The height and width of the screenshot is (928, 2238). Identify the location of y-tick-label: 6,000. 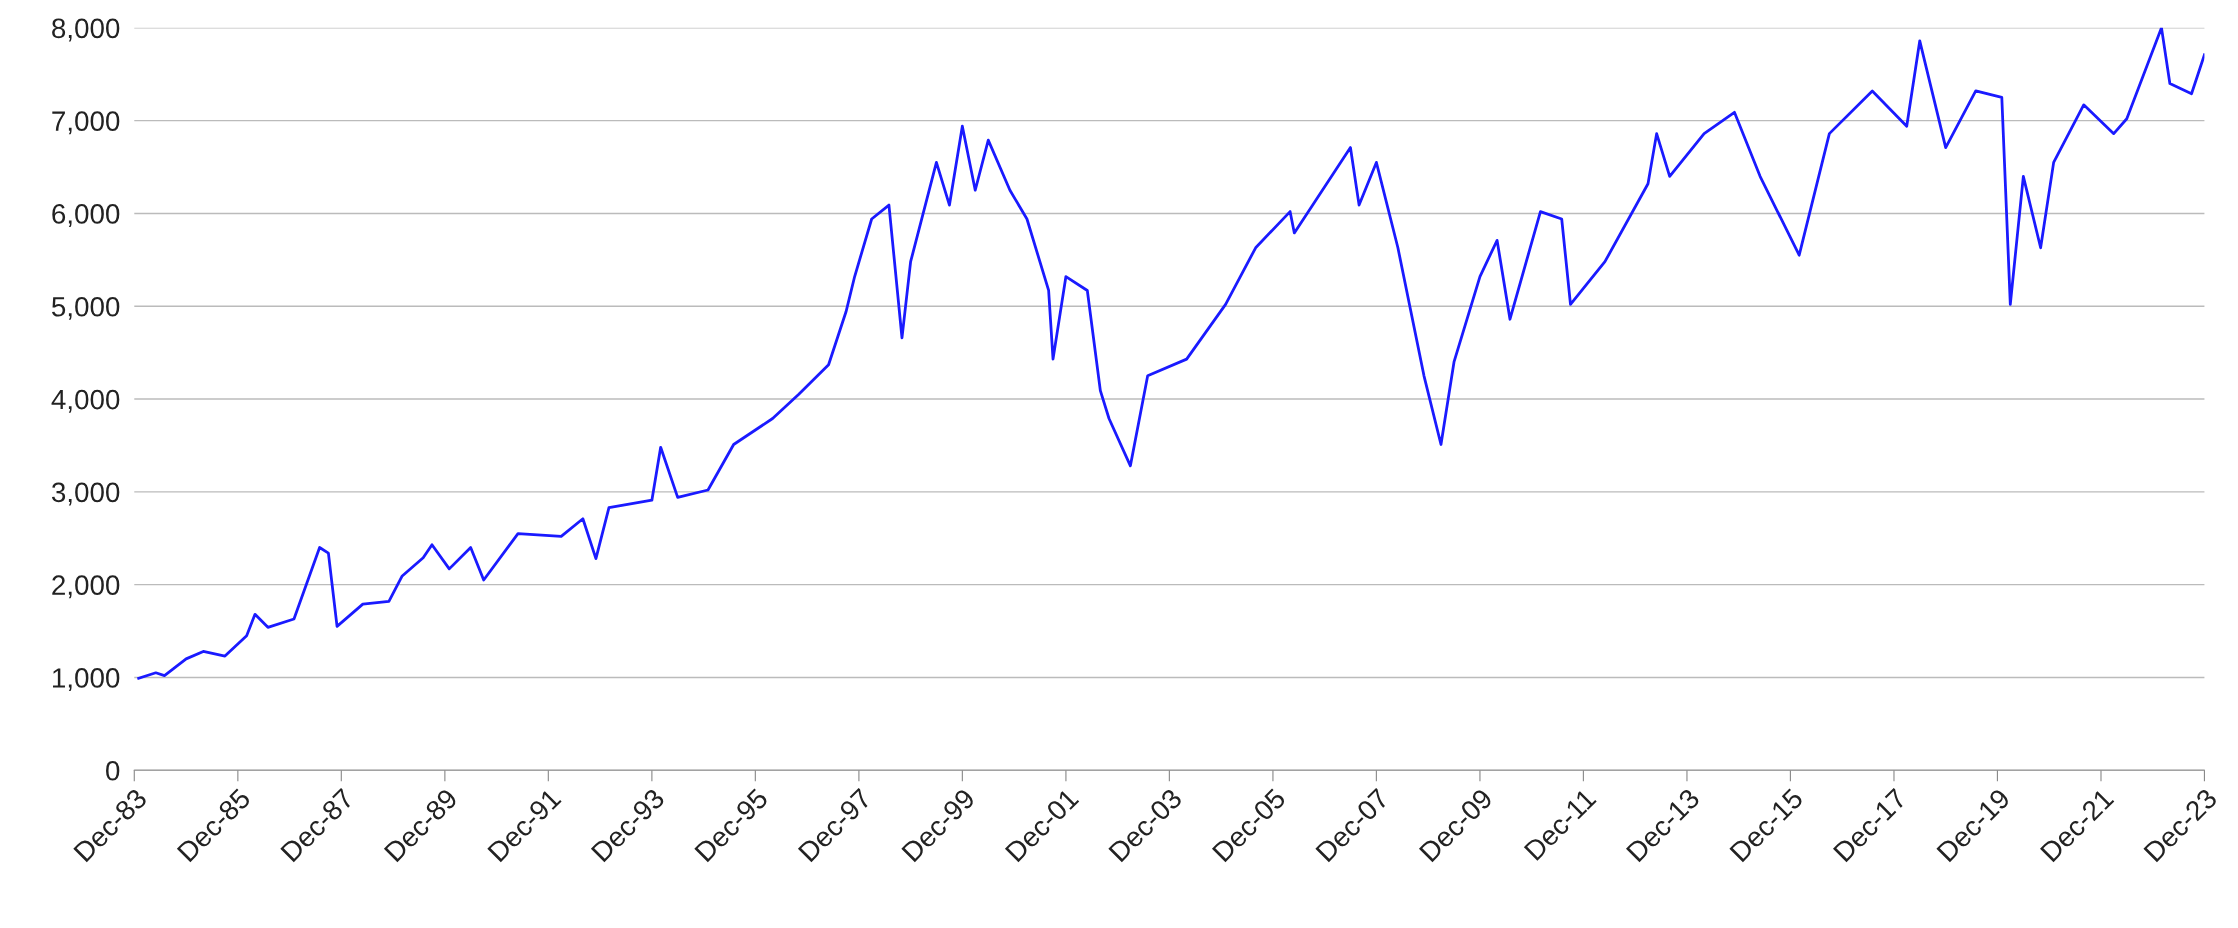
(86, 216).